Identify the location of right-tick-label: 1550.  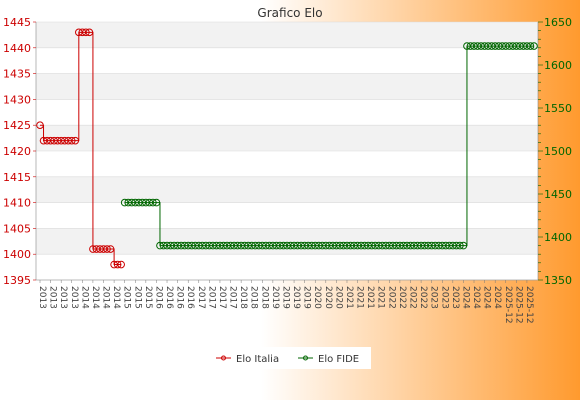
(558, 108).